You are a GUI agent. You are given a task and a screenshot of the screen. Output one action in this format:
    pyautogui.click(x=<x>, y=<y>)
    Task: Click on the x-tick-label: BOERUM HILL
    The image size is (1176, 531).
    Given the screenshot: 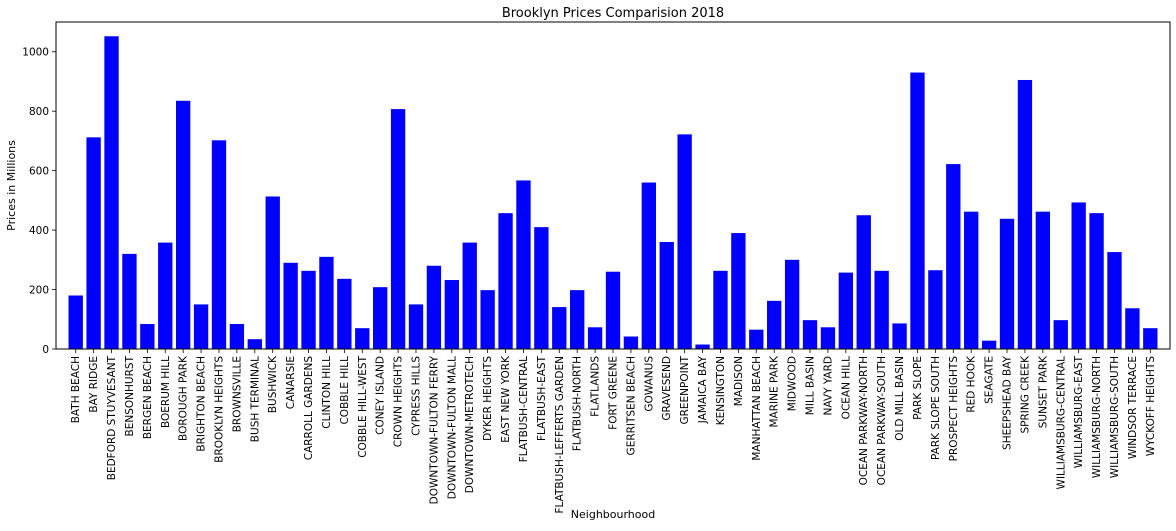 What is the action you would take?
    pyautogui.click(x=166, y=392)
    